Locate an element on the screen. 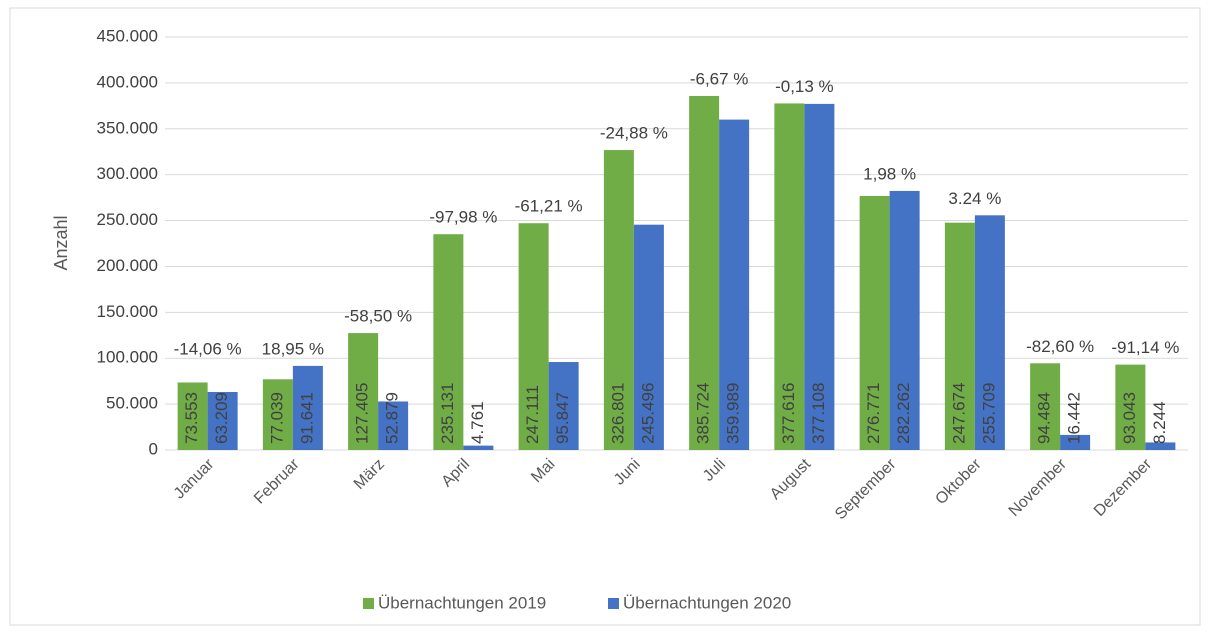  data-label: 77.039 is located at coordinates (276, 418).